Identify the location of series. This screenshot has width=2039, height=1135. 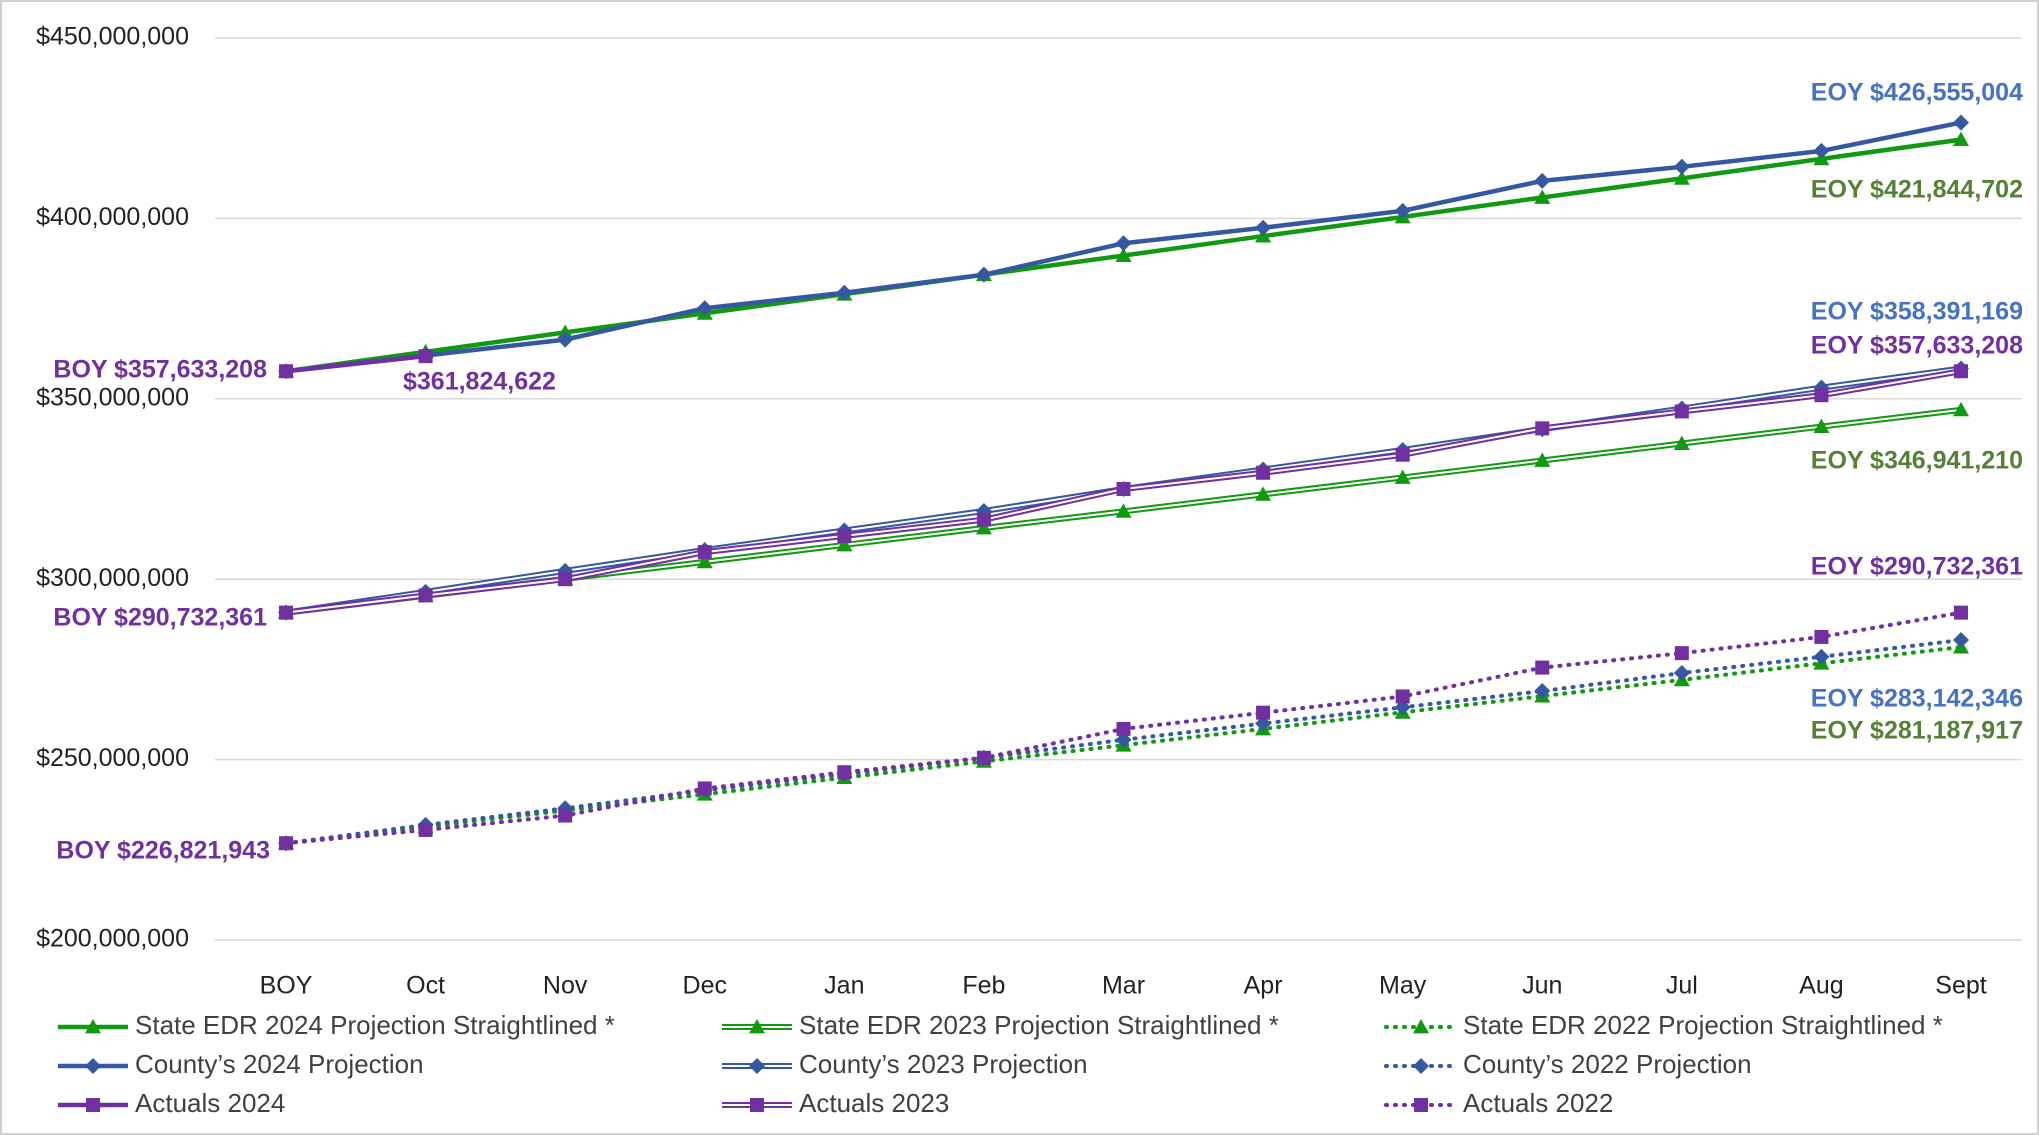
(356, 364).